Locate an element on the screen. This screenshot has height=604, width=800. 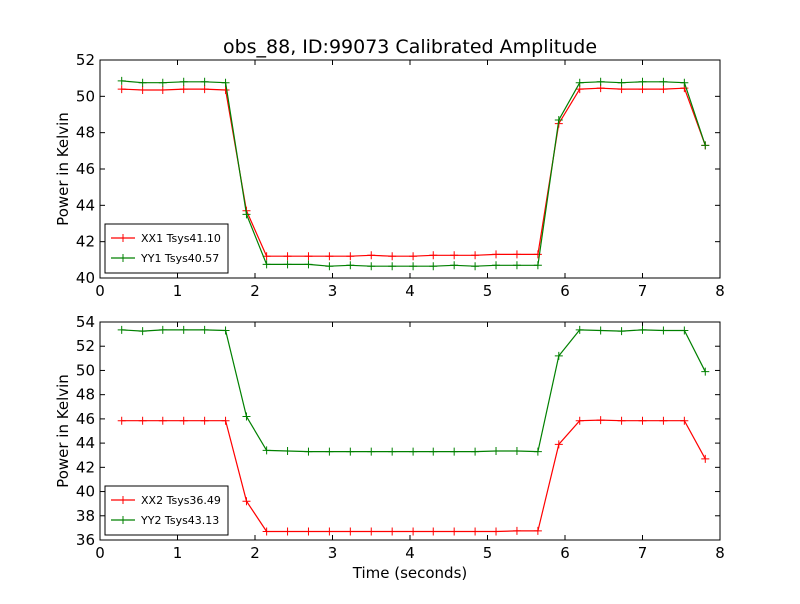
x-axis-label: Time (seconds) is located at coordinates (410, 573).